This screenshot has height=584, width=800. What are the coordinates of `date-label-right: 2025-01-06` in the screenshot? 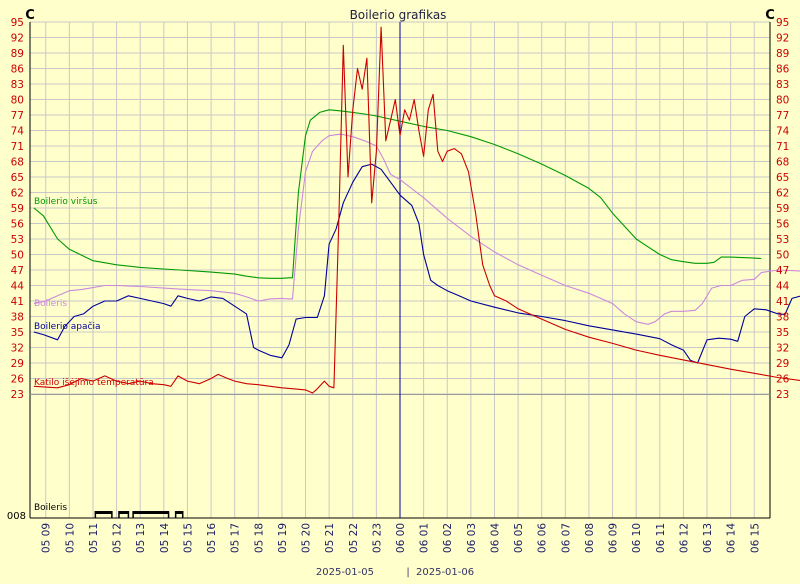 It's located at (445, 572).